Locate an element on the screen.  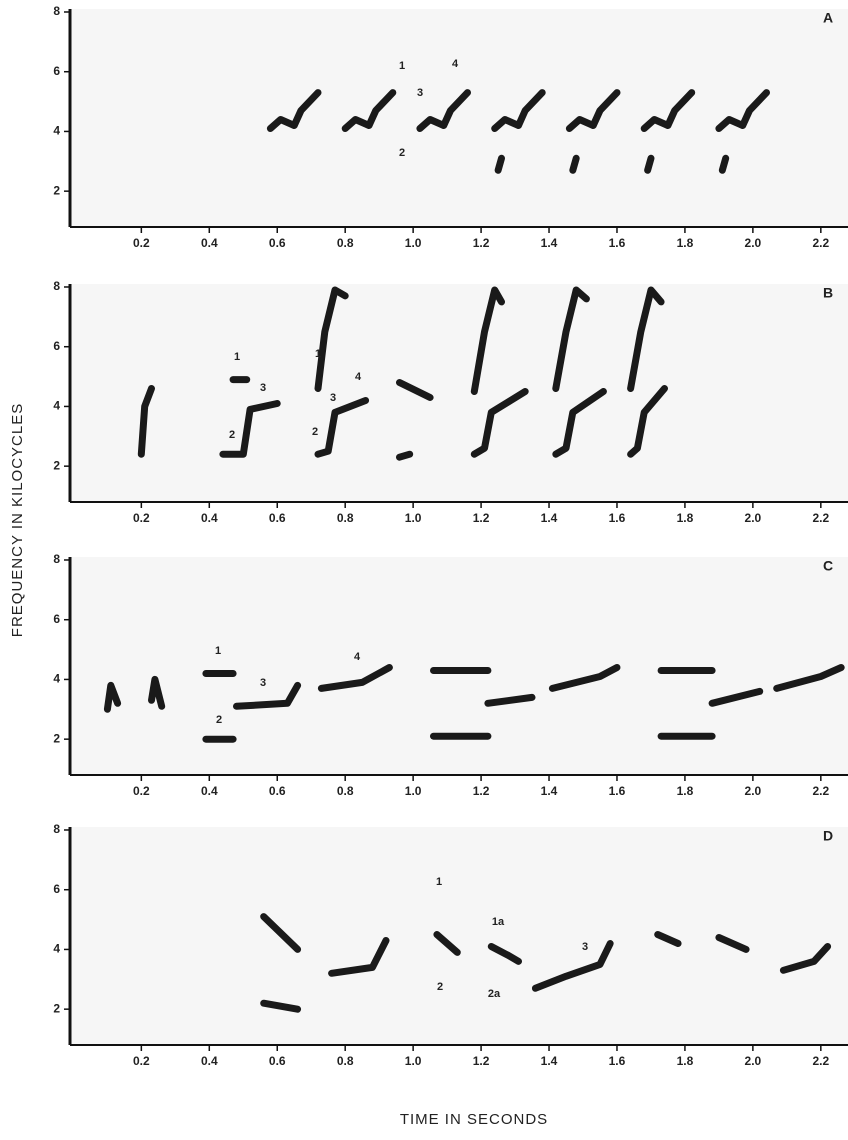
note-label: 1a is located at coordinates (498, 922).